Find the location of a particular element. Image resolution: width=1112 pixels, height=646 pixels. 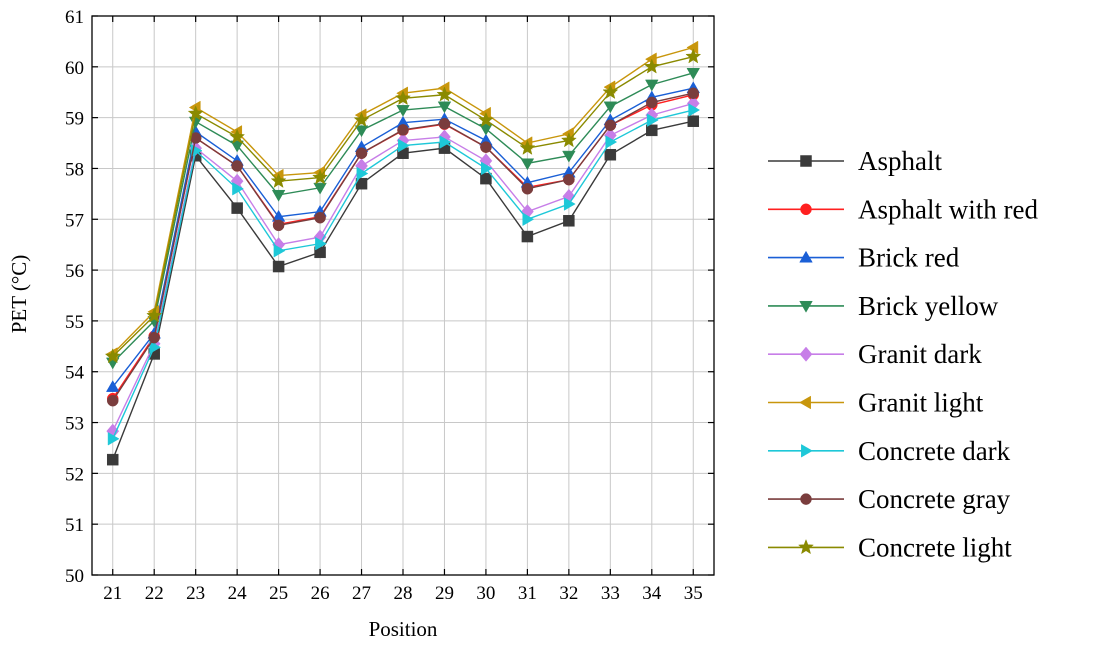

y-tick-label: 50 is located at coordinates (74, 576).